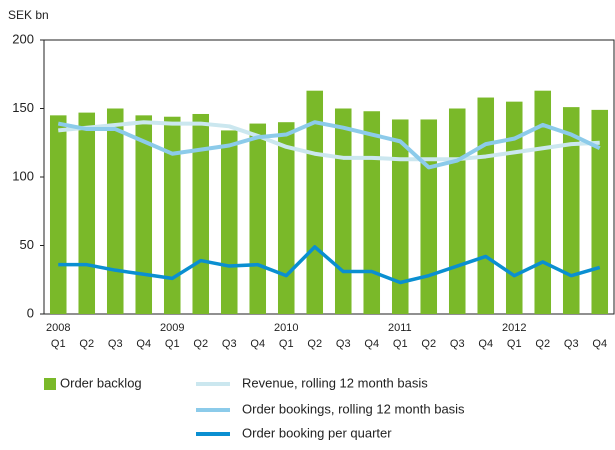  Describe the element at coordinates (58, 328) in the screenshot. I see `year-label: 2008` at that location.